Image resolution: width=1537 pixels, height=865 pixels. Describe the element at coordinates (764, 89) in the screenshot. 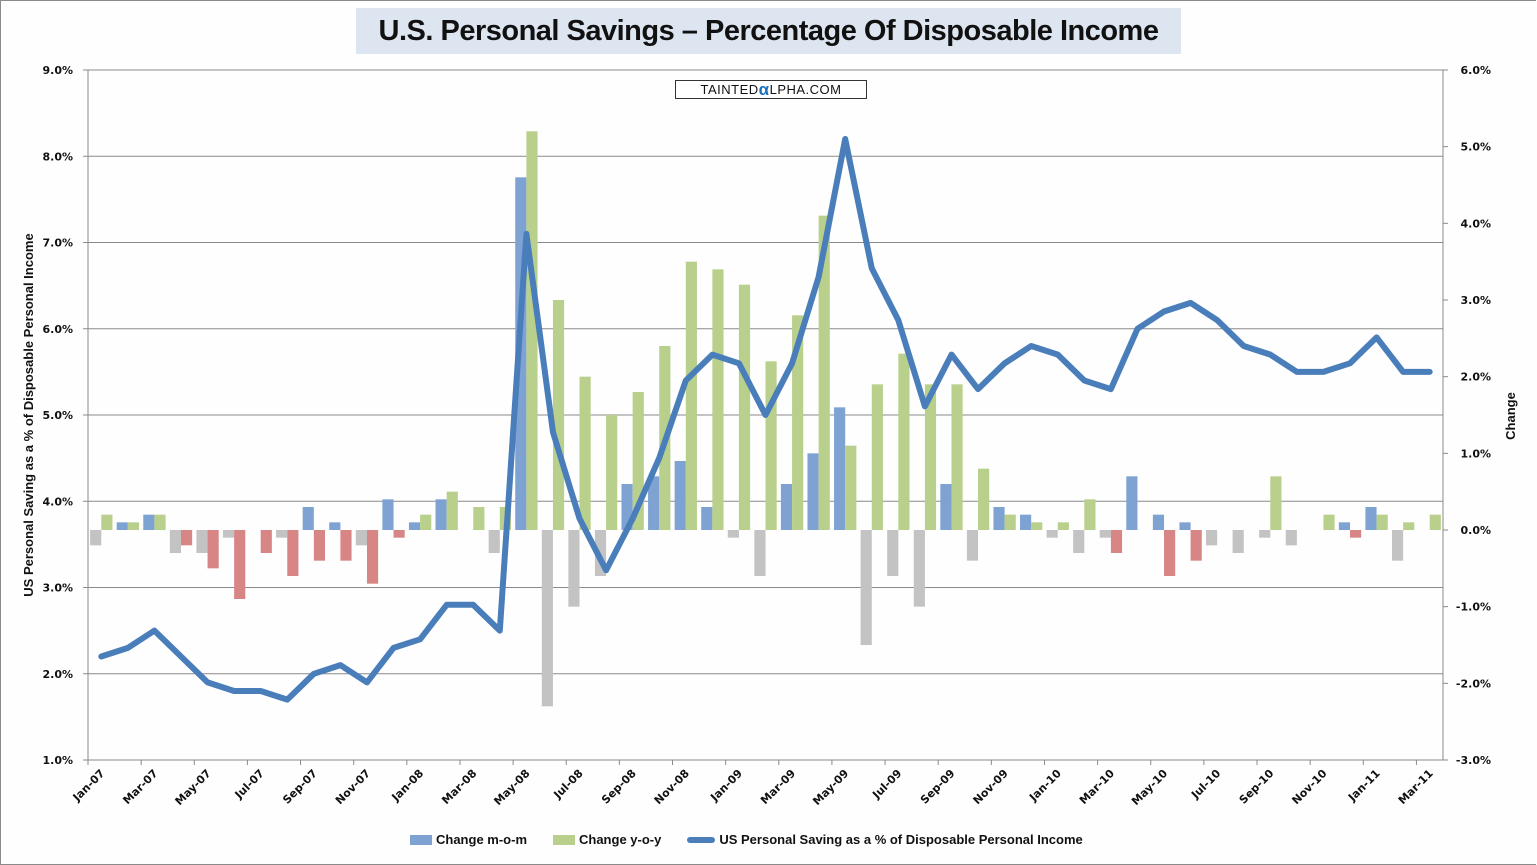

I see `logo-alpha: α` at that location.